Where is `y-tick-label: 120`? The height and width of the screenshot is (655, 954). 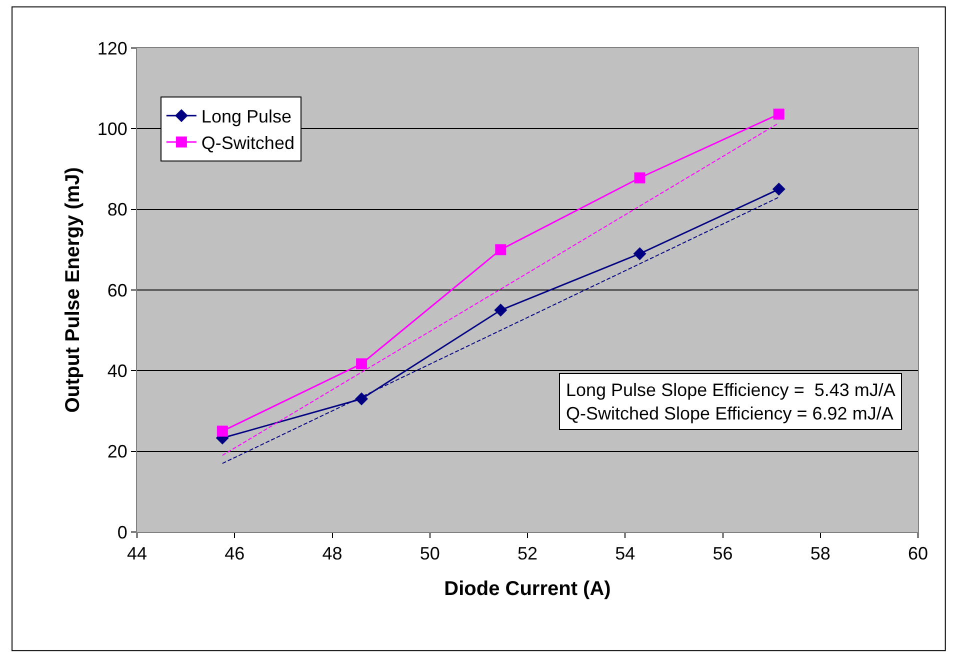
y-tick-label: 120 is located at coordinates (112, 48).